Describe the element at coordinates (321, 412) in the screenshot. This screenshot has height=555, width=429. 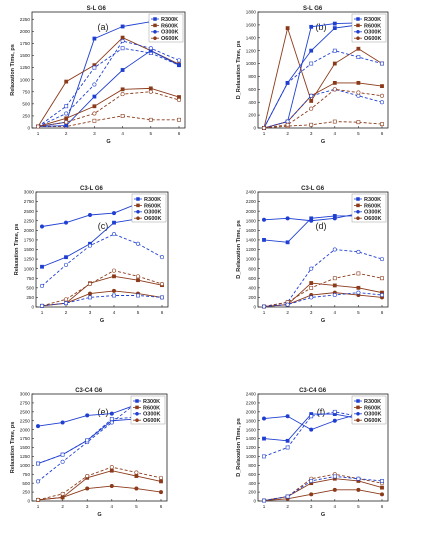
I see `panel-caption: (f)` at that location.